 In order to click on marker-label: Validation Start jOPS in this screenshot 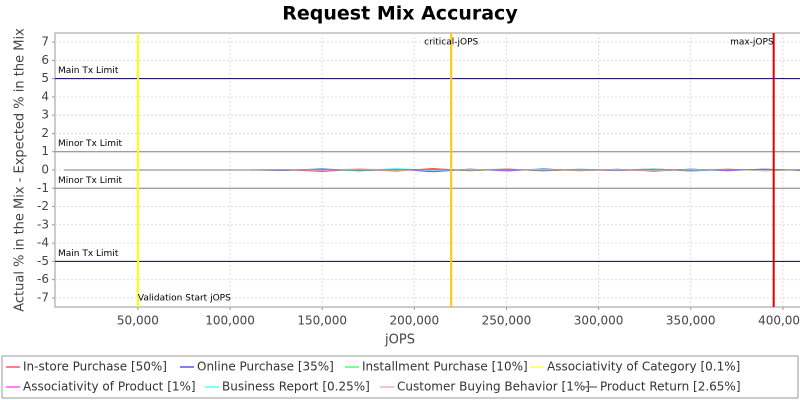, I will do `click(184, 299)`.